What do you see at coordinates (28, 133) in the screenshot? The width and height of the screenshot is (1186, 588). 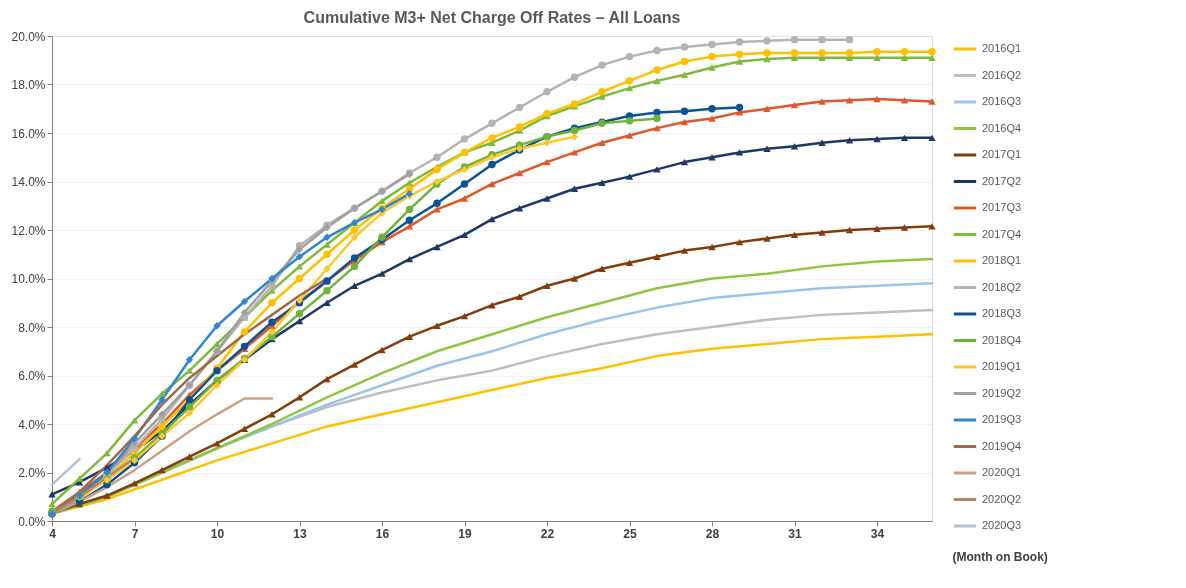 I see `y-tick-label: 16.0%` at bounding box center [28, 133].